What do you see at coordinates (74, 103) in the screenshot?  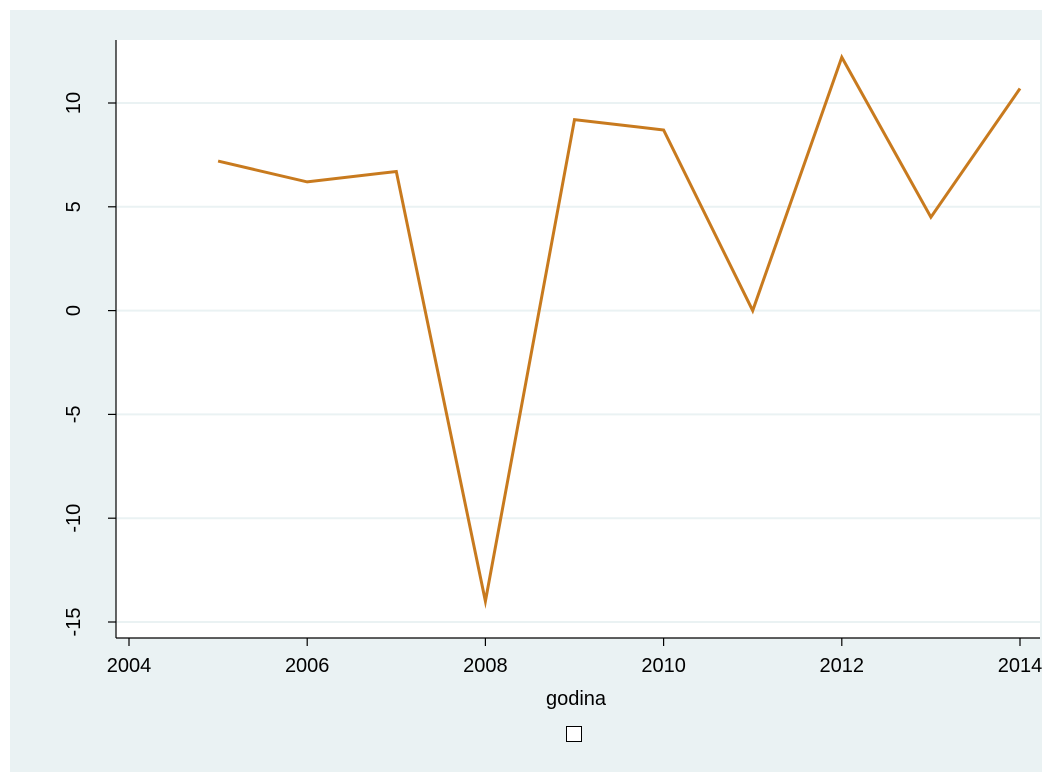 I see `y-tick-label: 10` at bounding box center [74, 103].